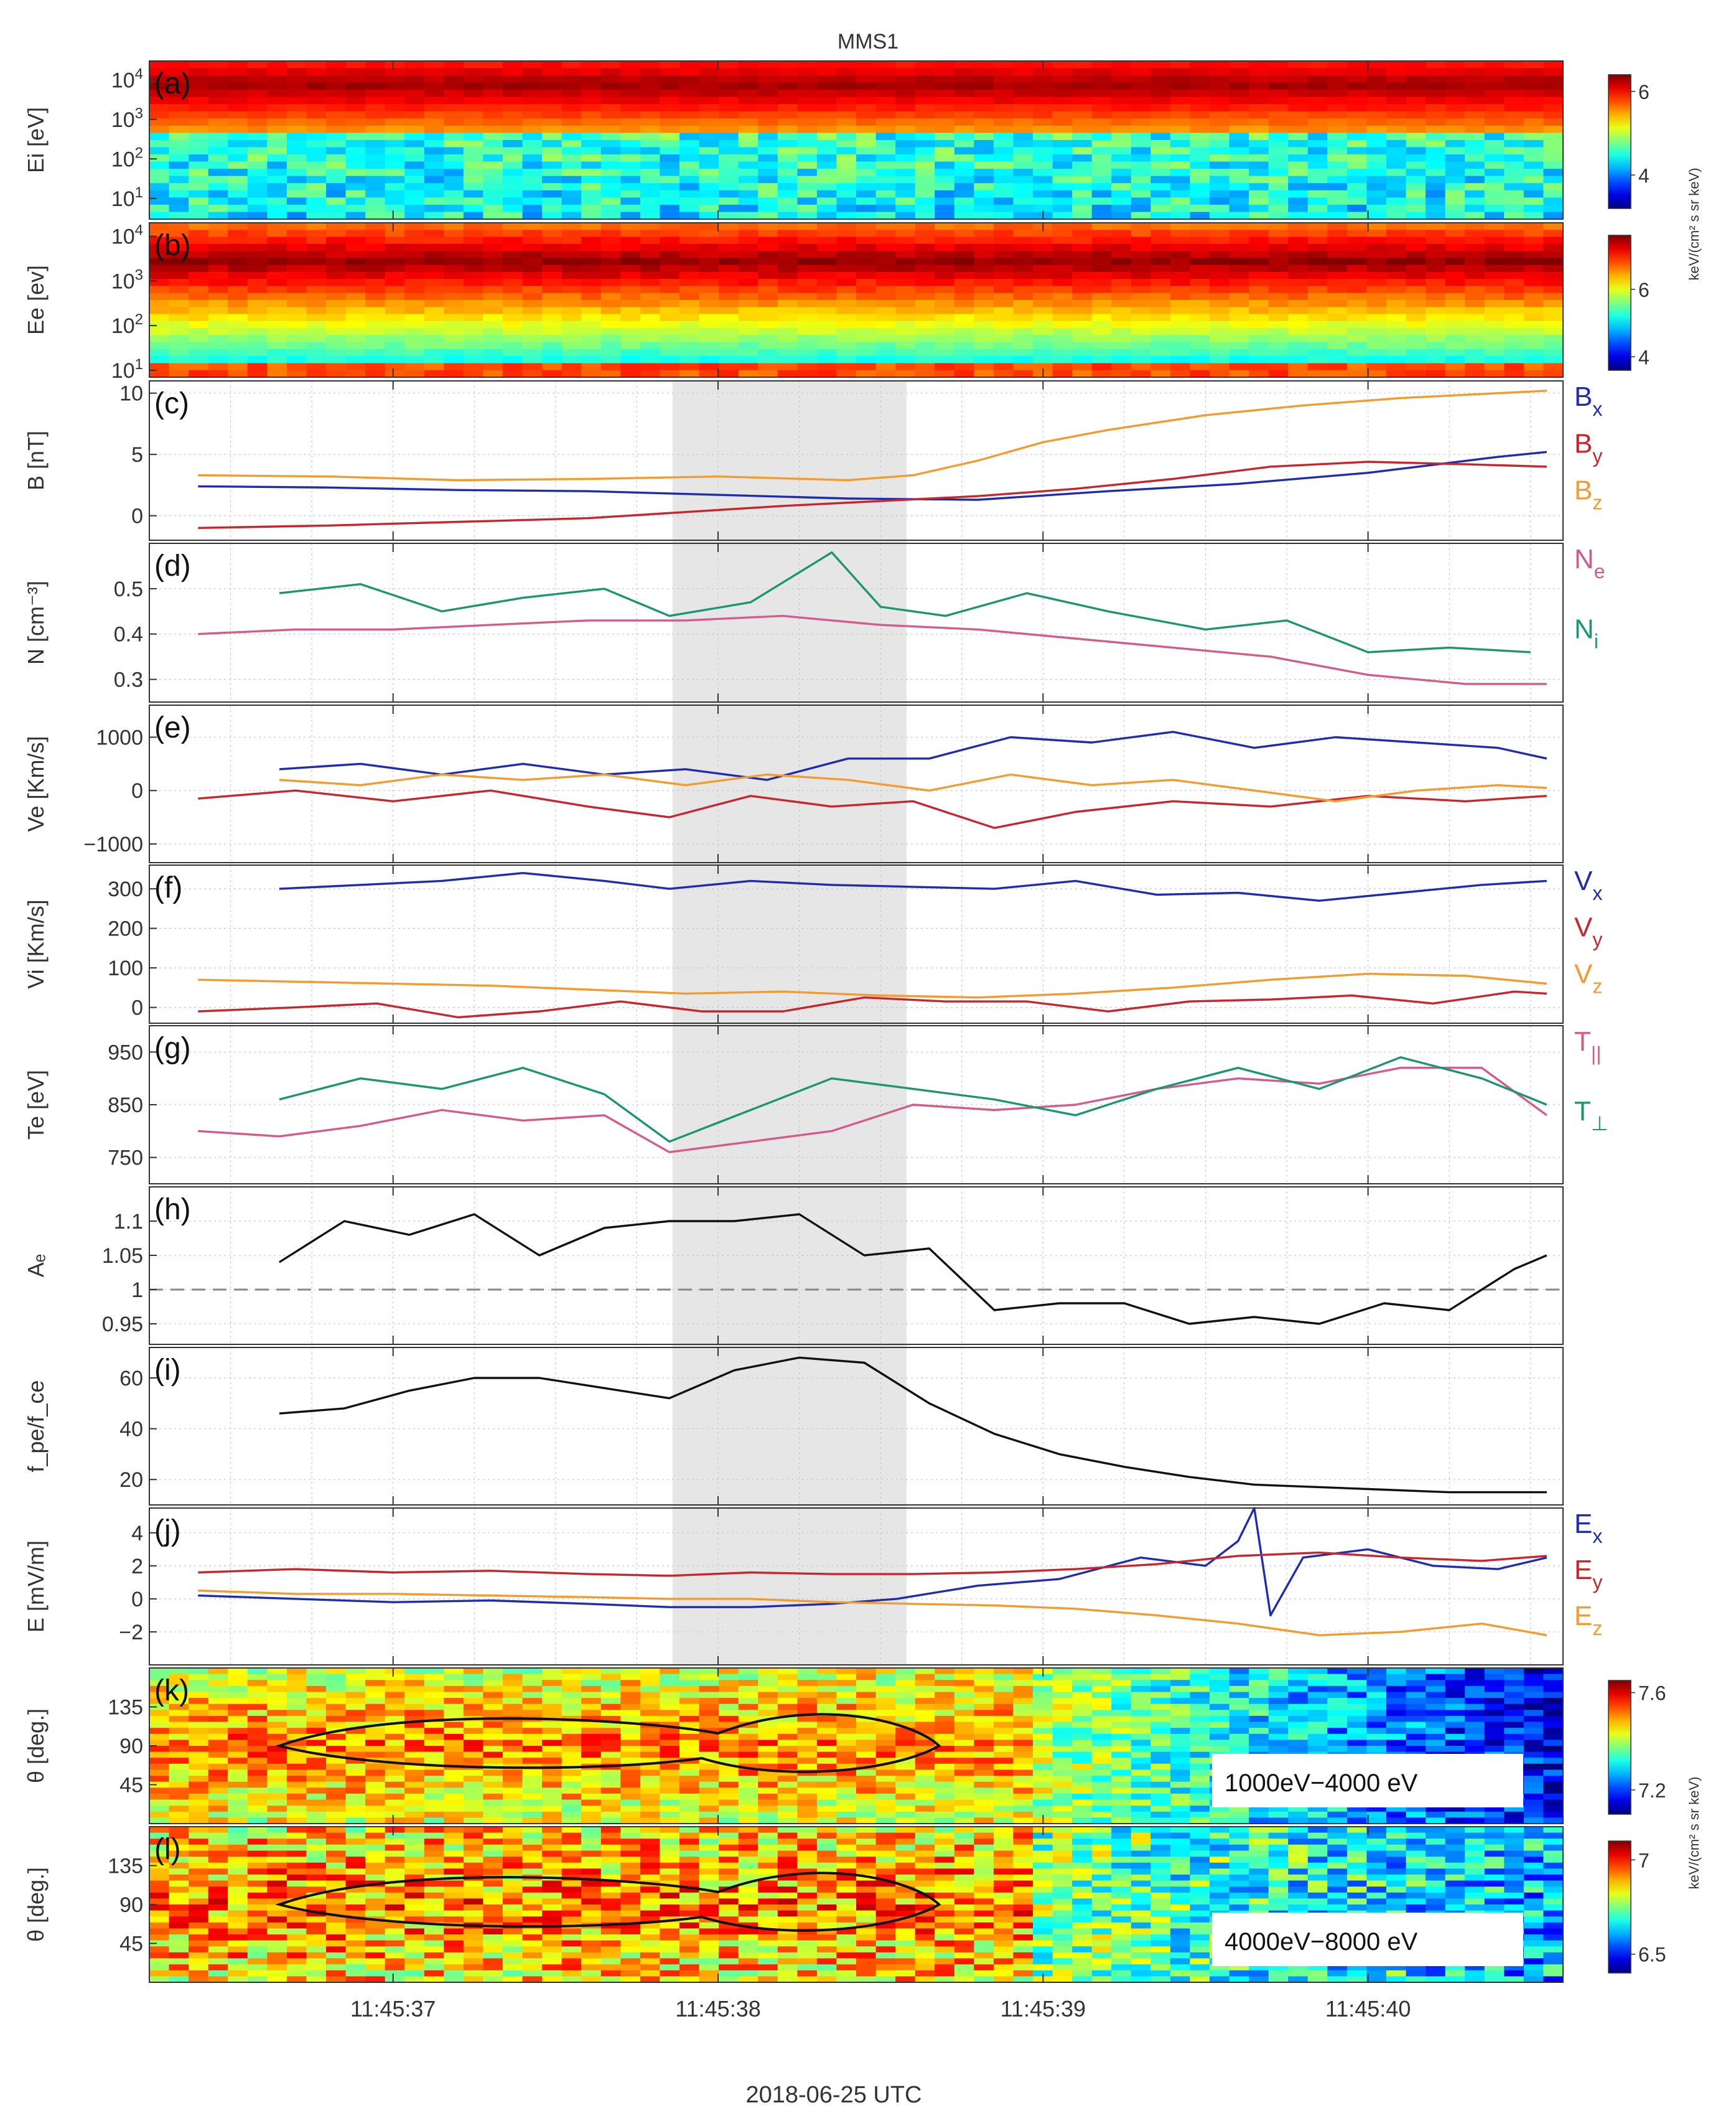 The image size is (1736, 2113). What do you see at coordinates (126, 1105) in the screenshot?
I see `y-tick-label: 850` at bounding box center [126, 1105].